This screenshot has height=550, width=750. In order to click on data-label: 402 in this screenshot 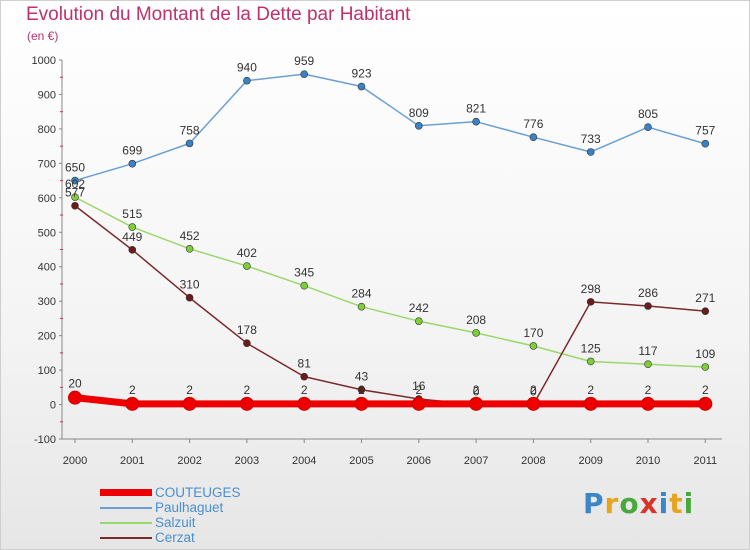, I will do `click(247, 253)`.